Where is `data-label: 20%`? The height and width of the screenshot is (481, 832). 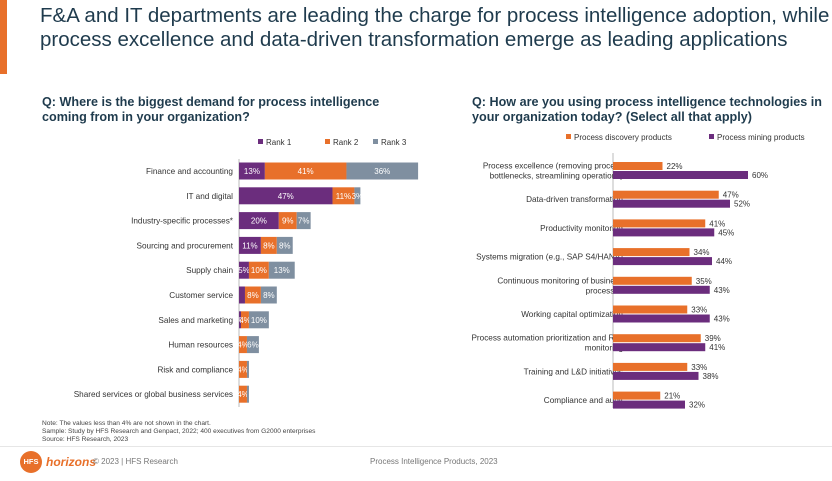
data-label: 20% is located at coordinates (259, 221).